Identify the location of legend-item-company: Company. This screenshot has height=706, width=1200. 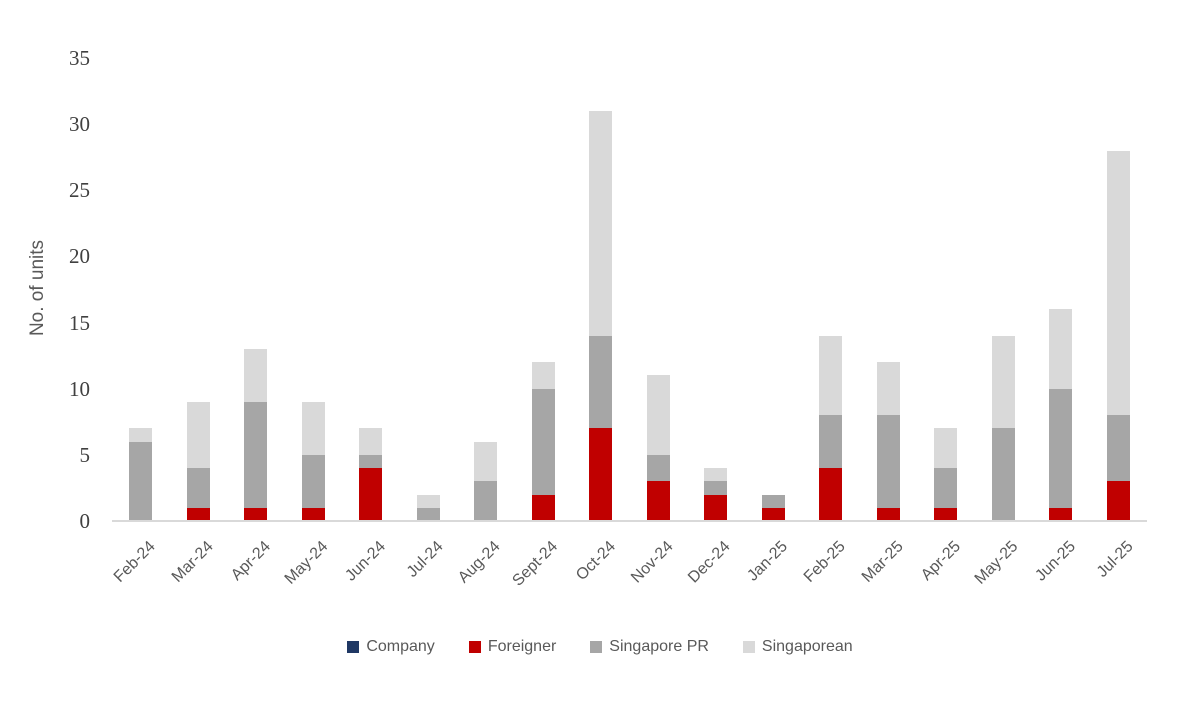
(391, 647).